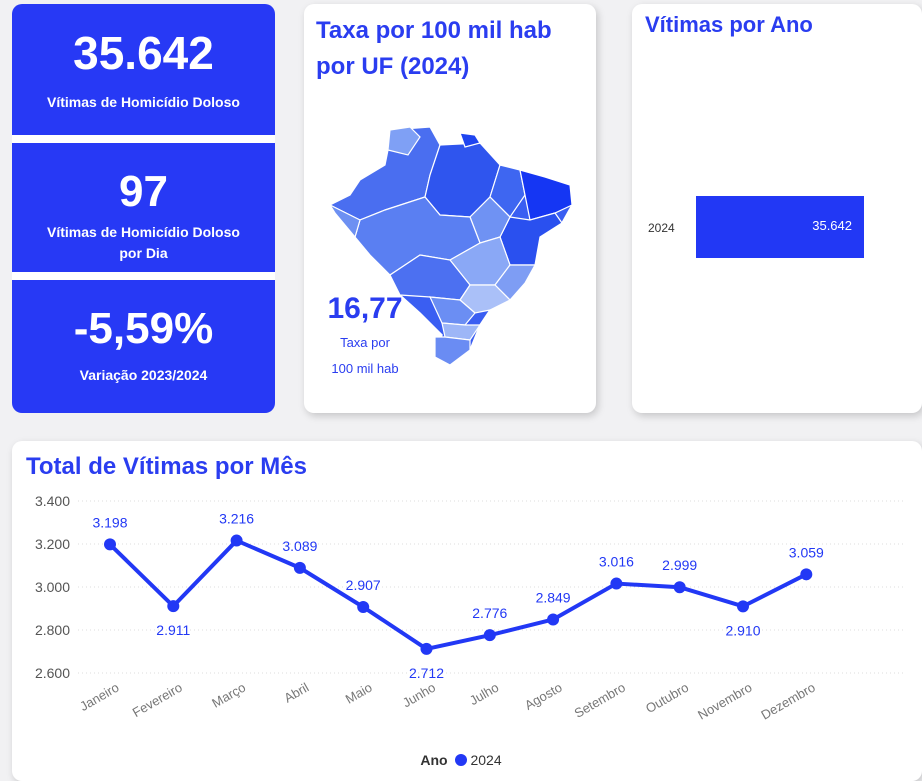  I want to click on x-tick-label: Maio, so click(359, 693).